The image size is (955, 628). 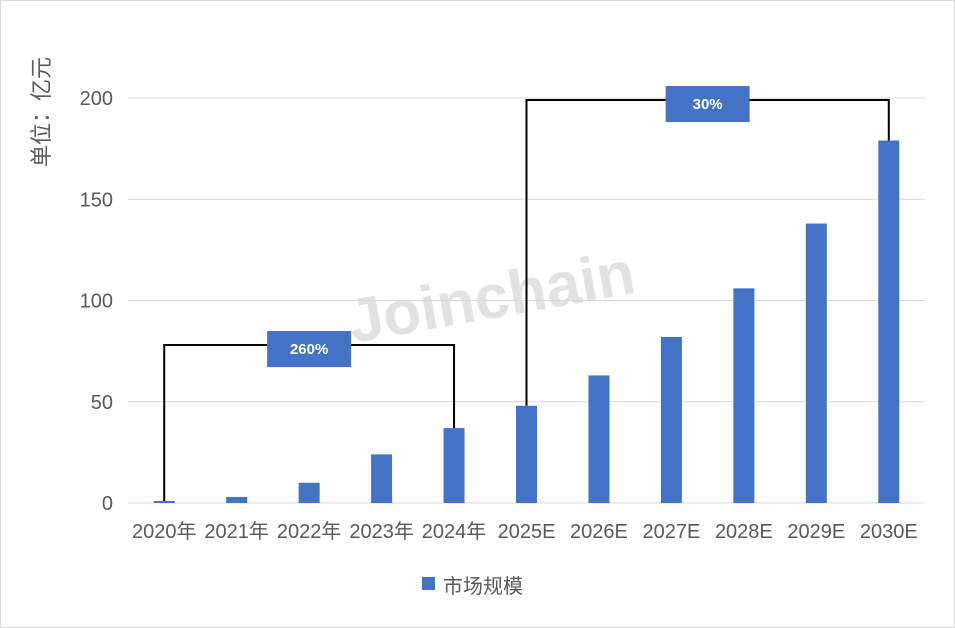 What do you see at coordinates (96, 200) in the screenshot?
I see `y-tick-label: 150` at bounding box center [96, 200].